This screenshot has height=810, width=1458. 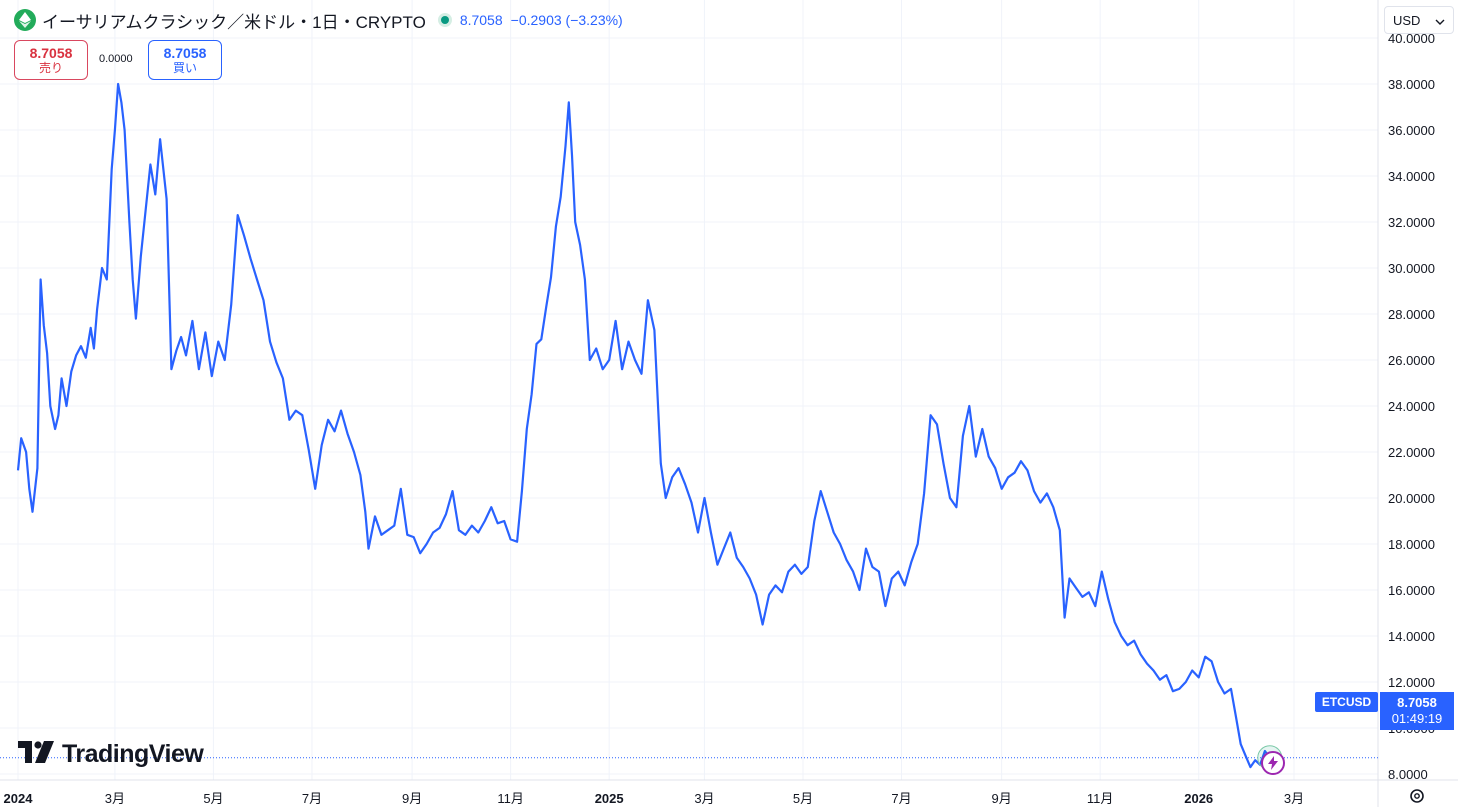 I want to click on symbol-price-label: ETCUSD, so click(x=1346, y=702).